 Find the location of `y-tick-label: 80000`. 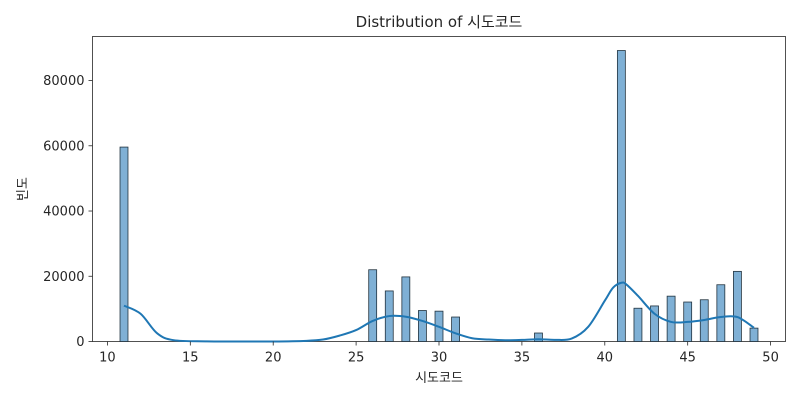

y-tick-label: 80000 is located at coordinates (63, 81).